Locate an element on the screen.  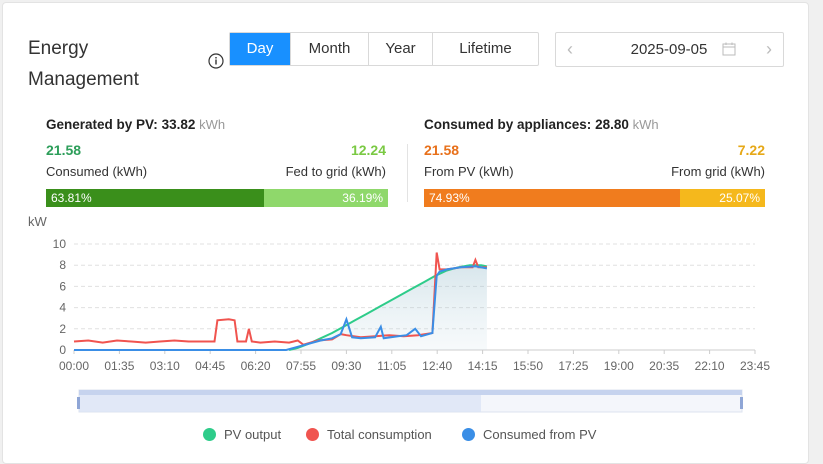
consumed-heading: Consumed by appliances: 28.80 kWh is located at coordinates (541, 124).